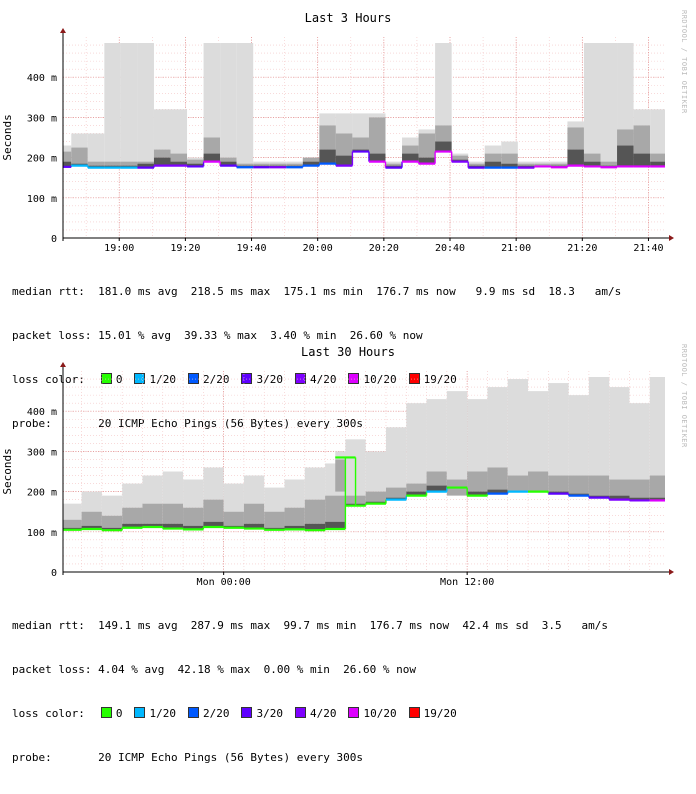 This screenshot has height=794, width=696. What do you see at coordinates (440, 713) in the screenshot?
I see `legend-label: 19/20` at bounding box center [440, 713].